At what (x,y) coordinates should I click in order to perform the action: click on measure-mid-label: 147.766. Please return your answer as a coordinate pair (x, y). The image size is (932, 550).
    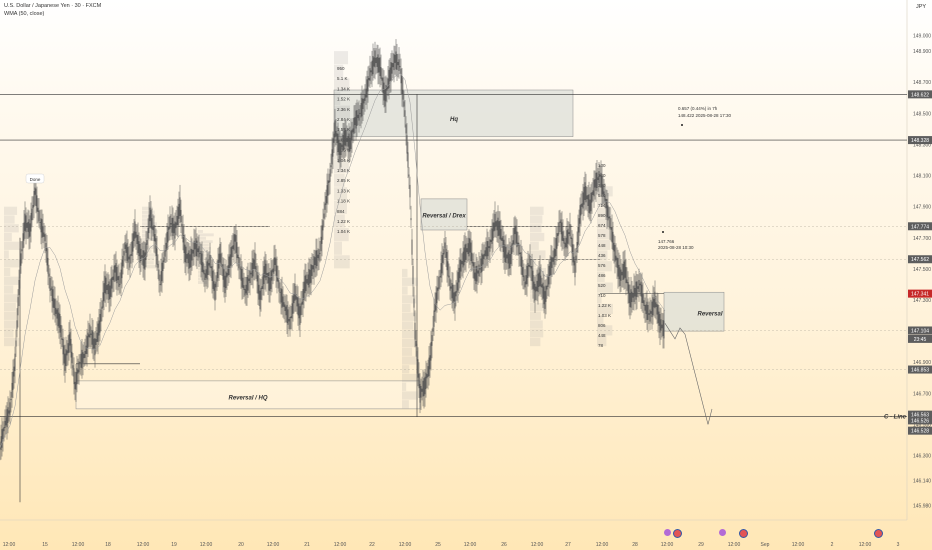
    Looking at the image, I should click on (666, 241).